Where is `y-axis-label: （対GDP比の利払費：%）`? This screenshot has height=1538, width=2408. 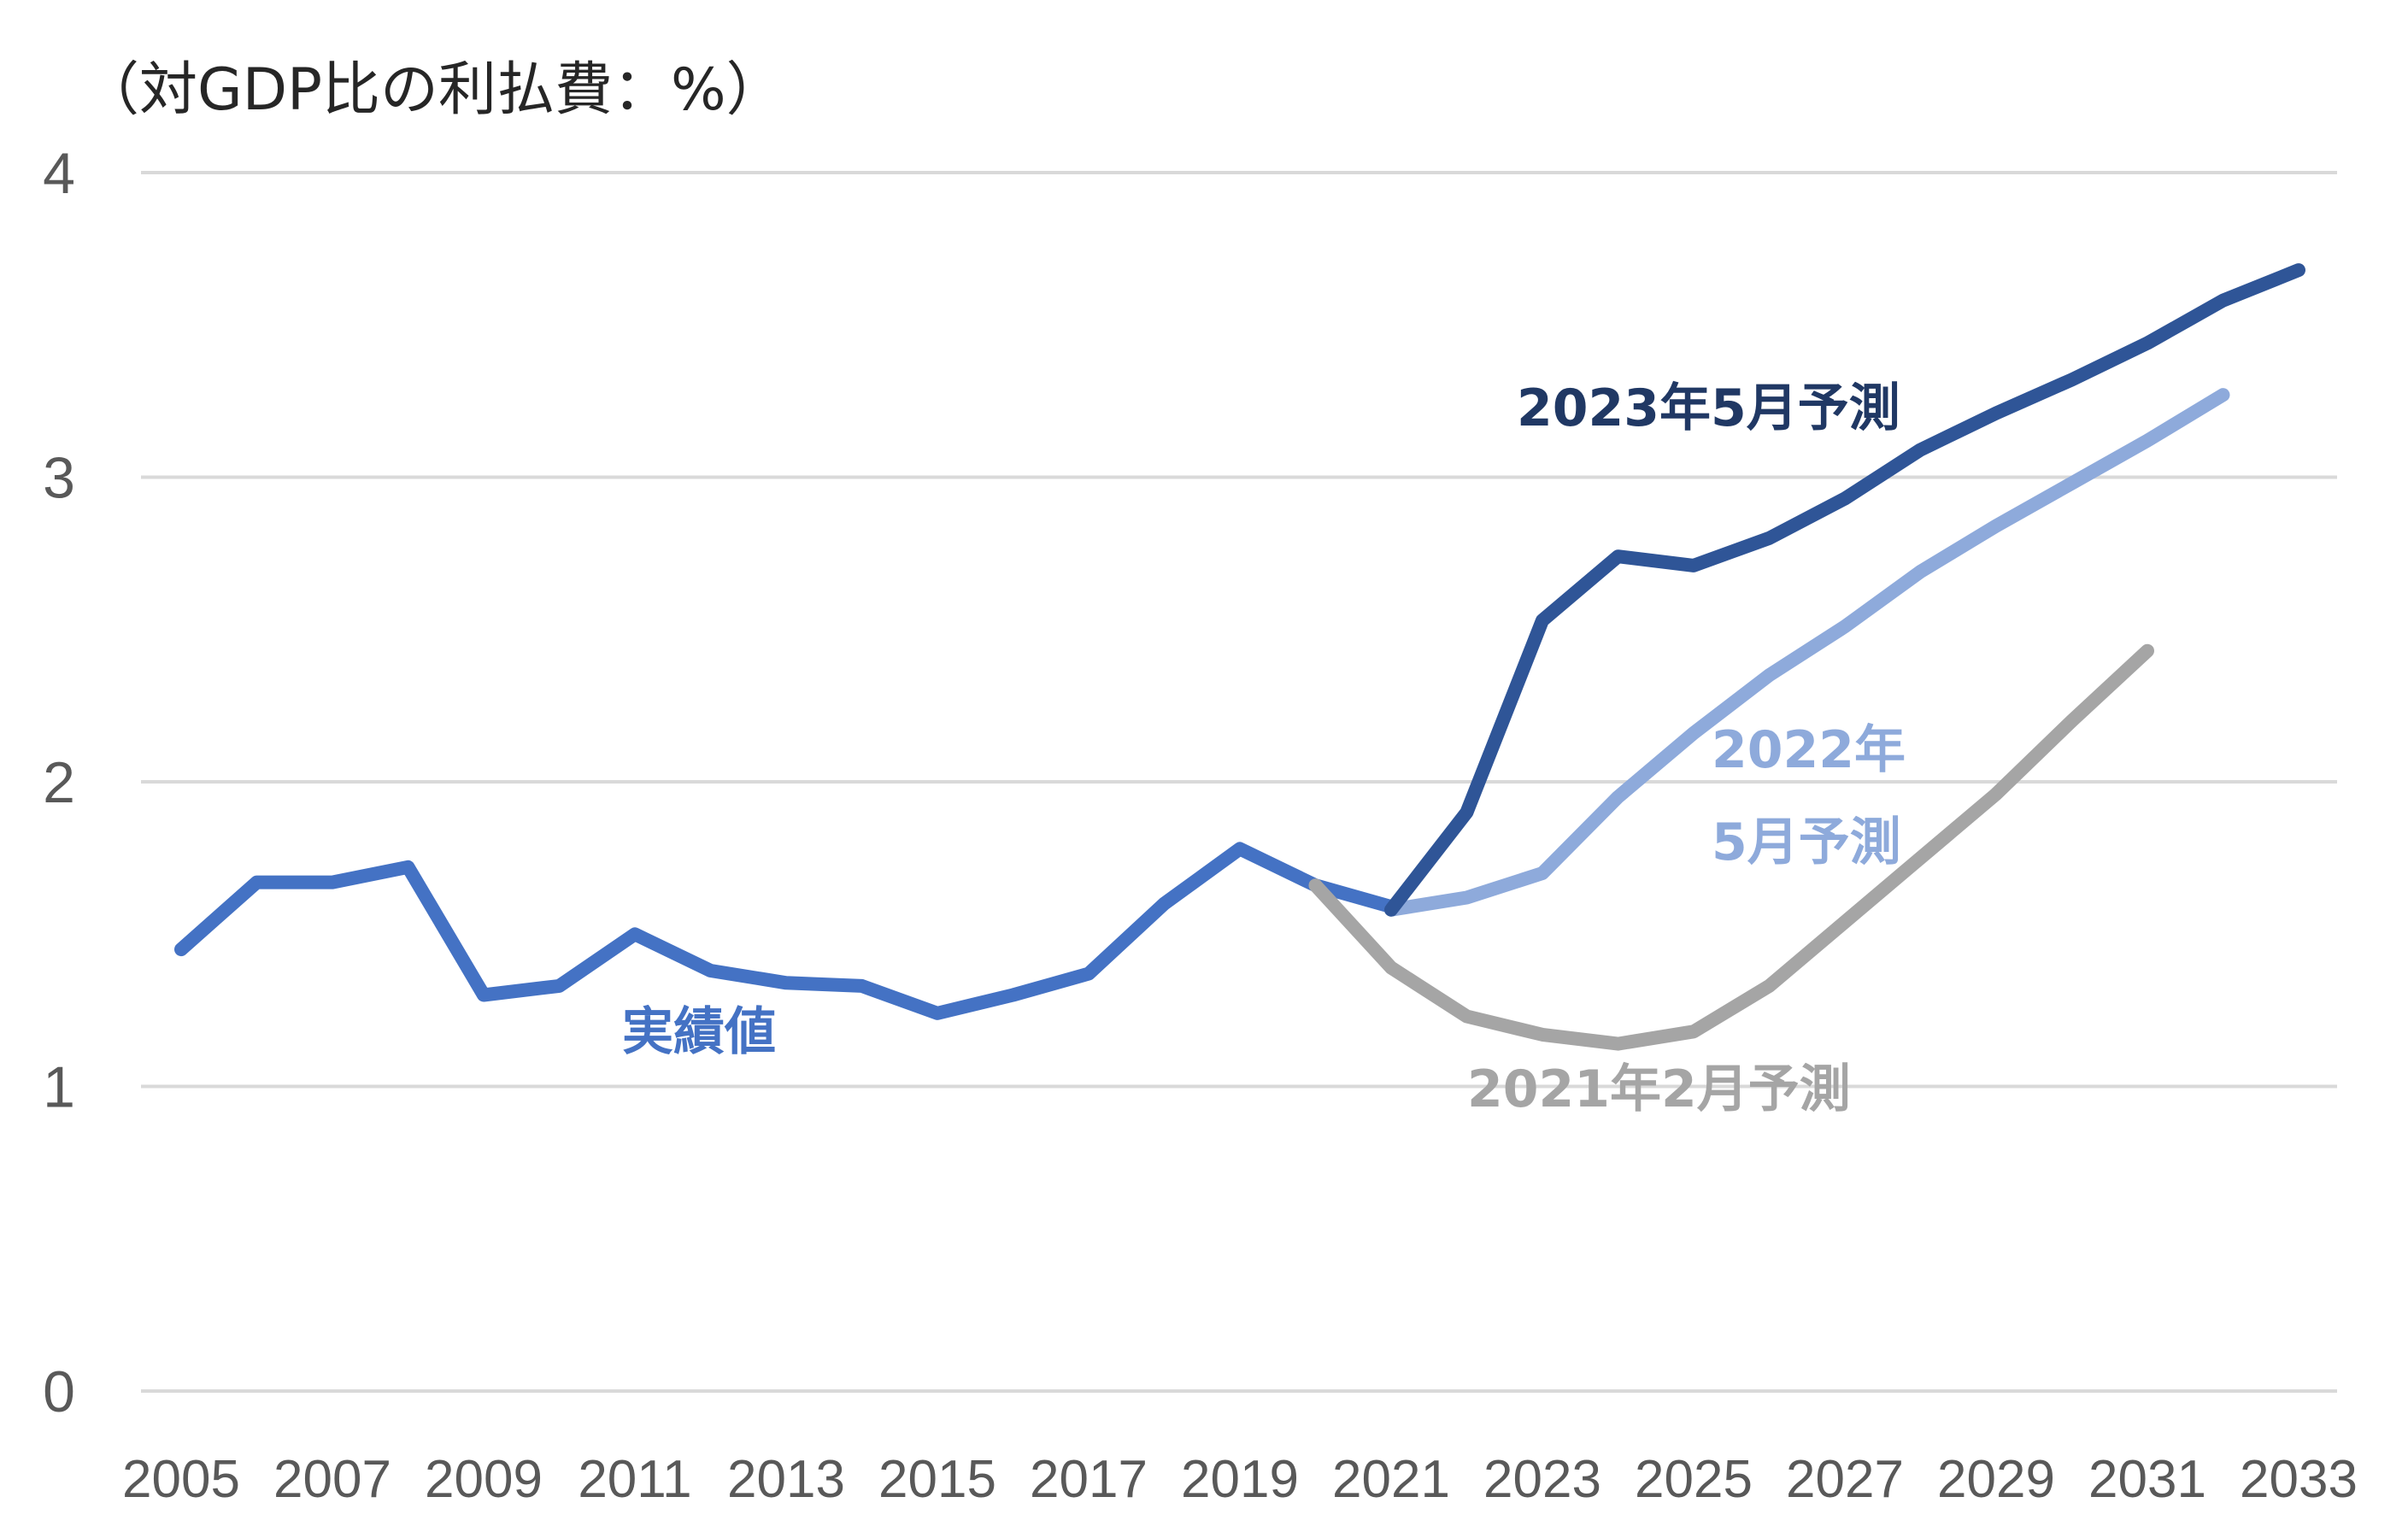
y-axis-label: （対GDP比の利払費：%） is located at coordinates (432, 90).